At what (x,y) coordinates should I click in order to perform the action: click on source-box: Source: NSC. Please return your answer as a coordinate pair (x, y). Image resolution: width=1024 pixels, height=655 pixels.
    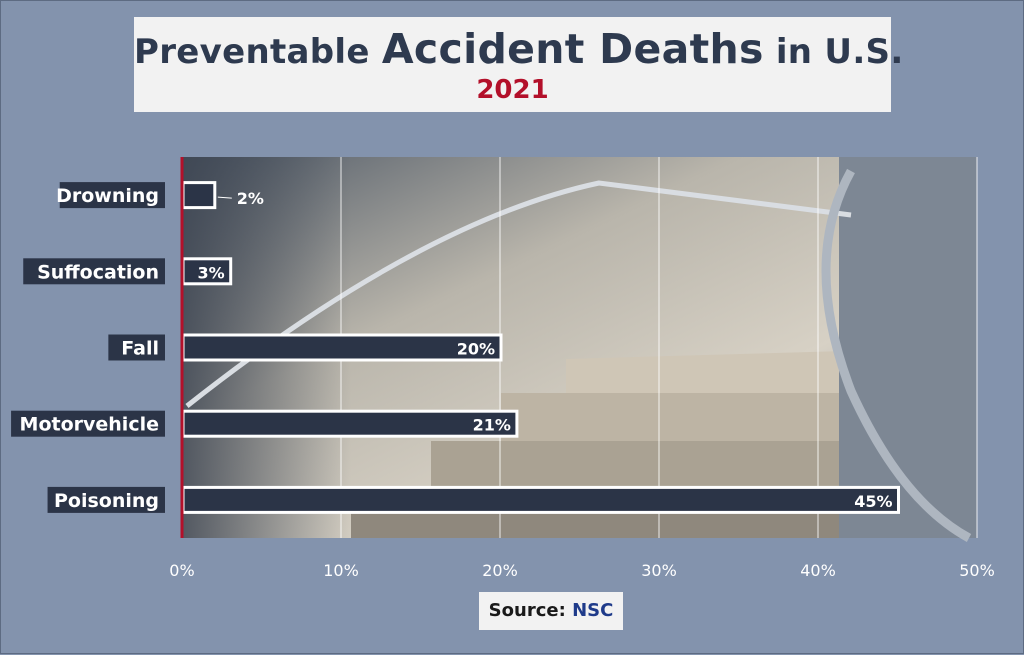
    Looking at the image, I should click on (551, 611).